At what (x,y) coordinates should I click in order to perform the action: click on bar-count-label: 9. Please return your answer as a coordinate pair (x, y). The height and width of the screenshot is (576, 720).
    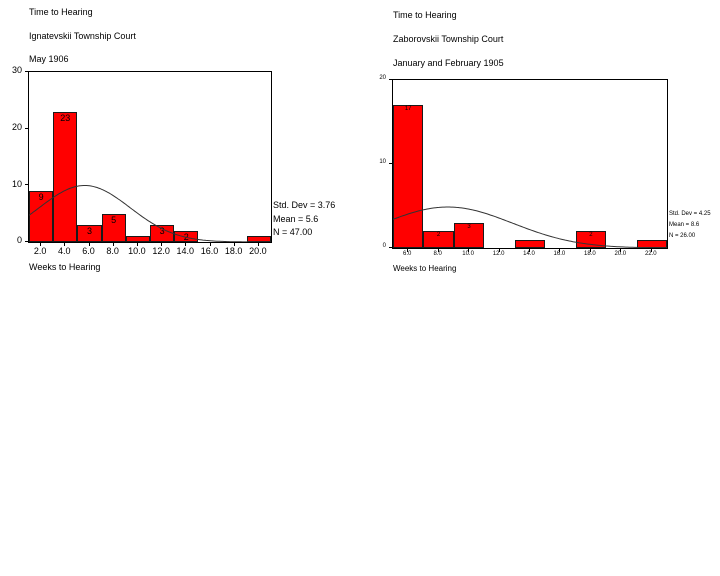
    Looking at the image, I should click on (41, 197).